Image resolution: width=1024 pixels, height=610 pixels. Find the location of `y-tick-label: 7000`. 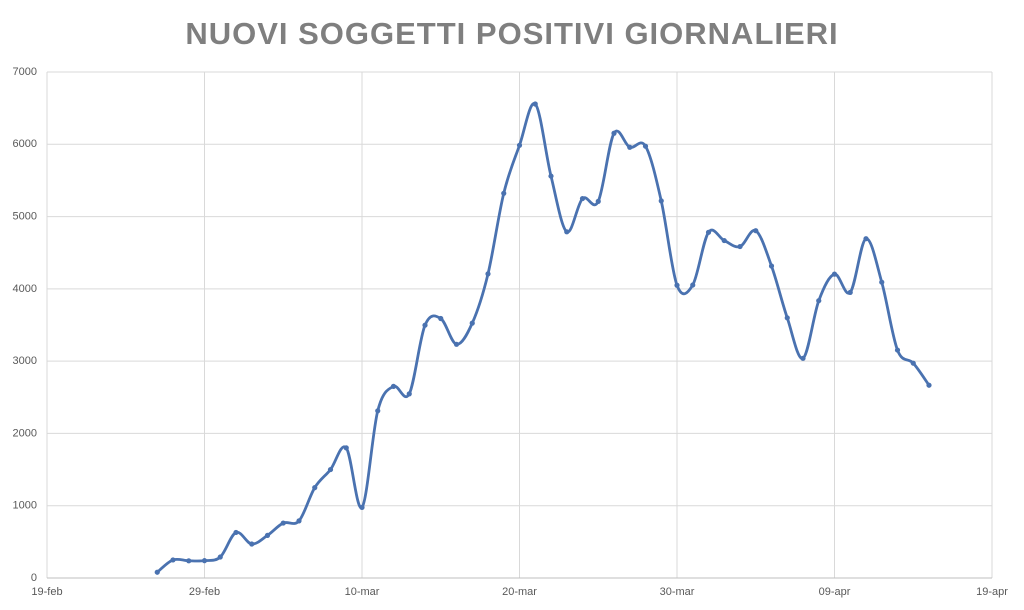

y-tick-label: 7000 is located at coordinates (25, 72).